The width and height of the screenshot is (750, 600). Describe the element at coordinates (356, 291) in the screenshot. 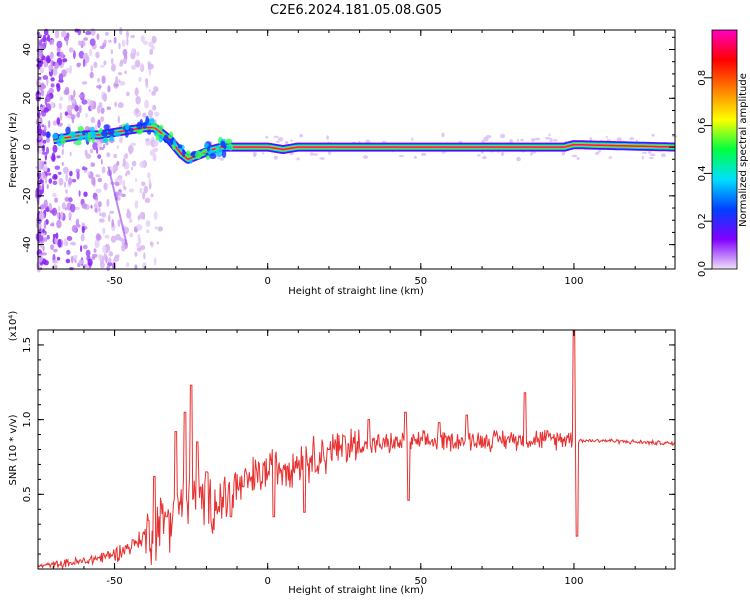

I see `heatmap-x-axis-label: Height of straight line (km)` at that location.